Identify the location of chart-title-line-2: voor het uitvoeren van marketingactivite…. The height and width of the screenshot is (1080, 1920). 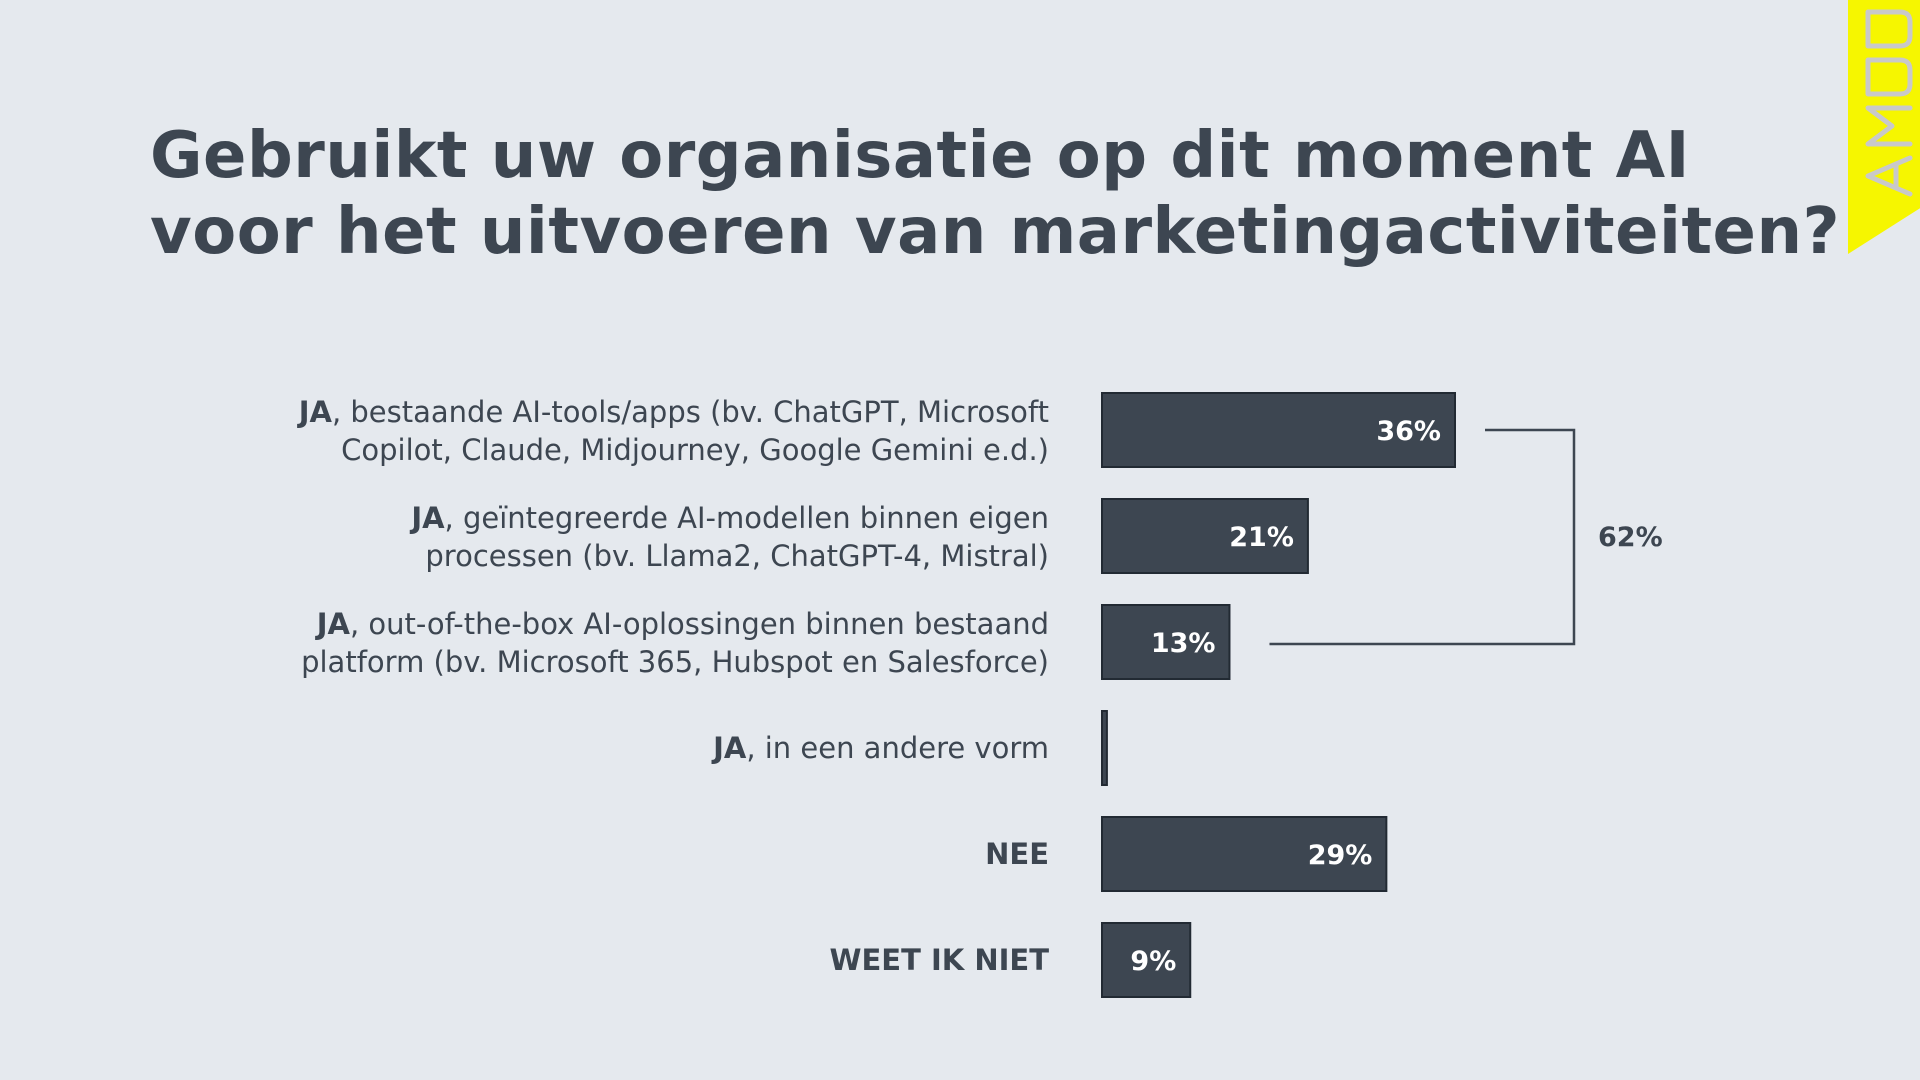
(995, 232).